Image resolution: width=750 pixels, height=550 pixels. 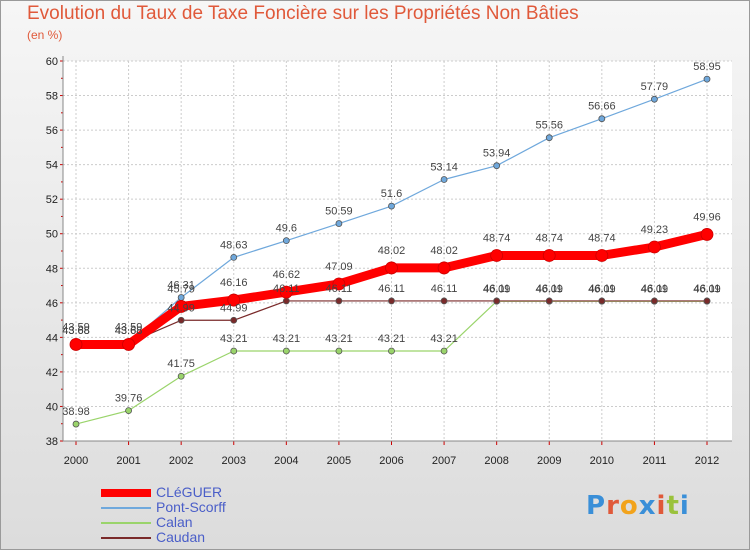 I want to click on data-label-Pont-Scorff: 53.94, so click(x=497, y=154).